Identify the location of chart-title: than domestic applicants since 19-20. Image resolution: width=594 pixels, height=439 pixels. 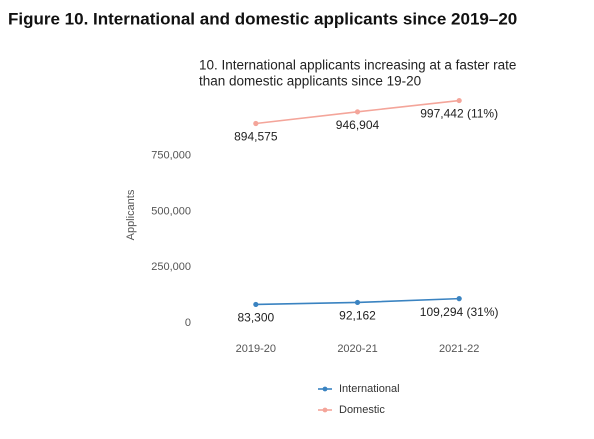
(310, 81).